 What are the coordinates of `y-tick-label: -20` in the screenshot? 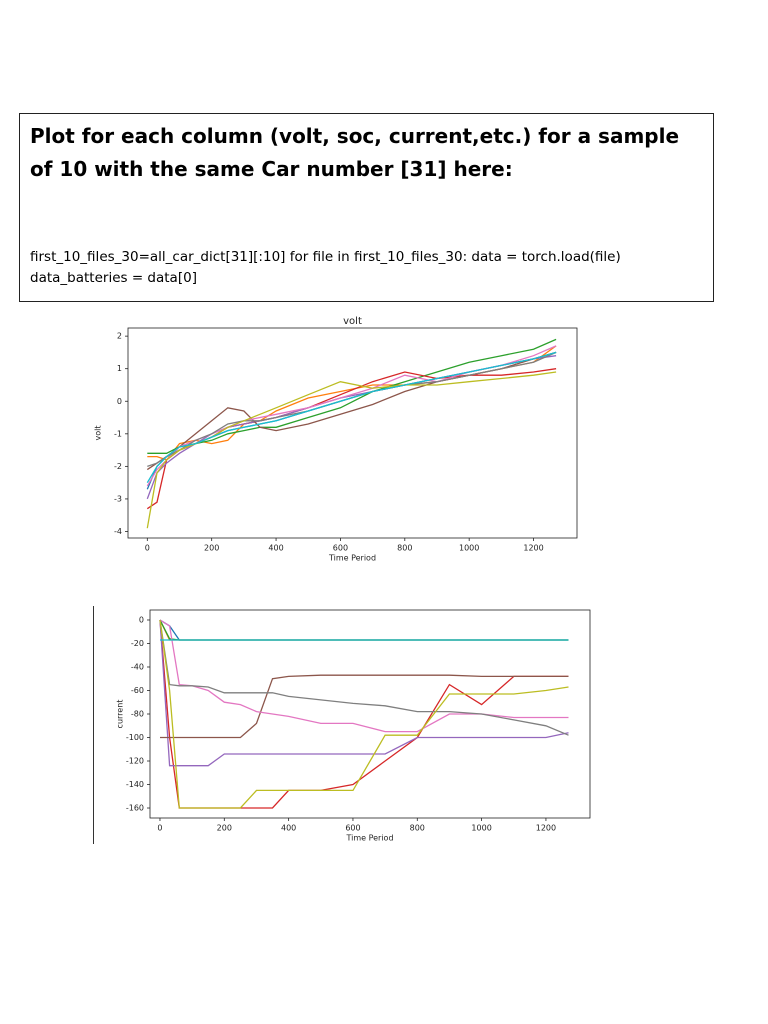 It's located at (137, 643).